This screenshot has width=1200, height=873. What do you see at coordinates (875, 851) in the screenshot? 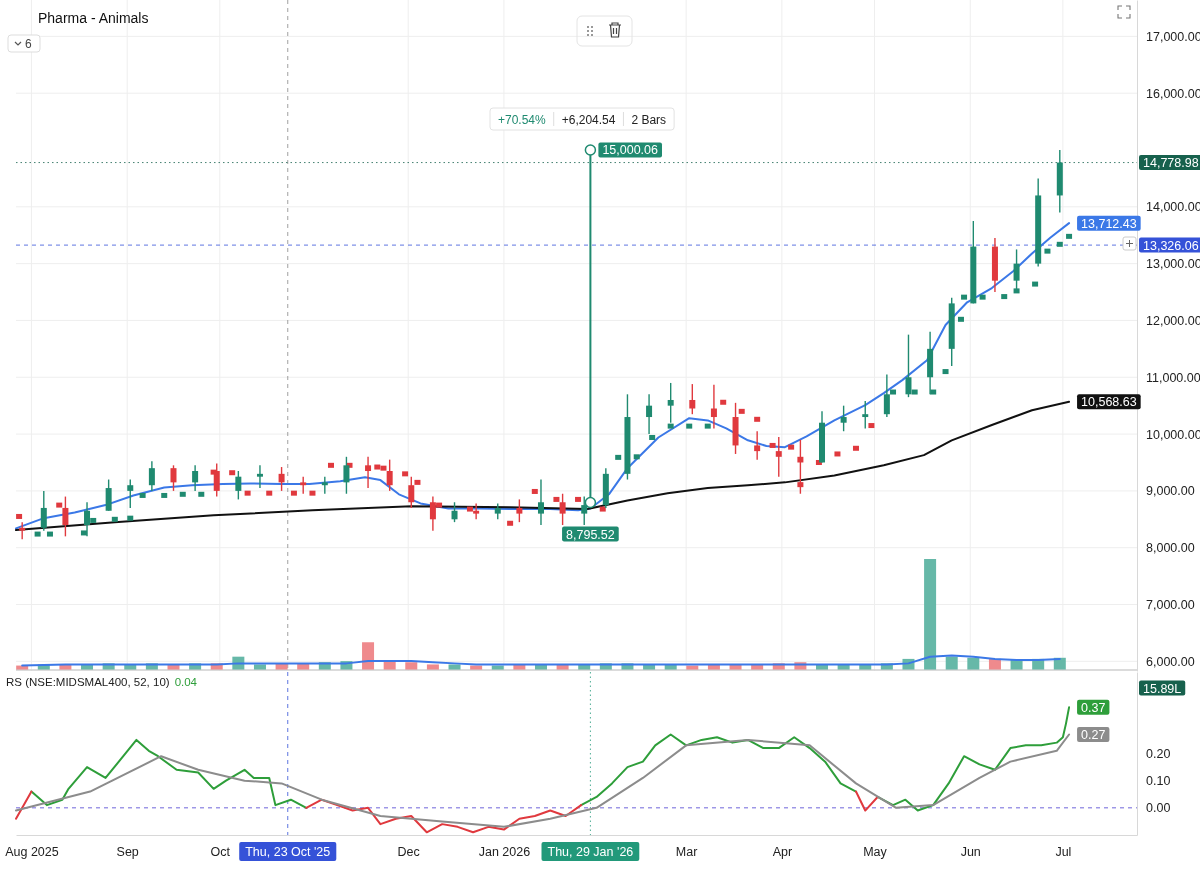
I see `x-tick-label: May` at bounding box center [875, 851].